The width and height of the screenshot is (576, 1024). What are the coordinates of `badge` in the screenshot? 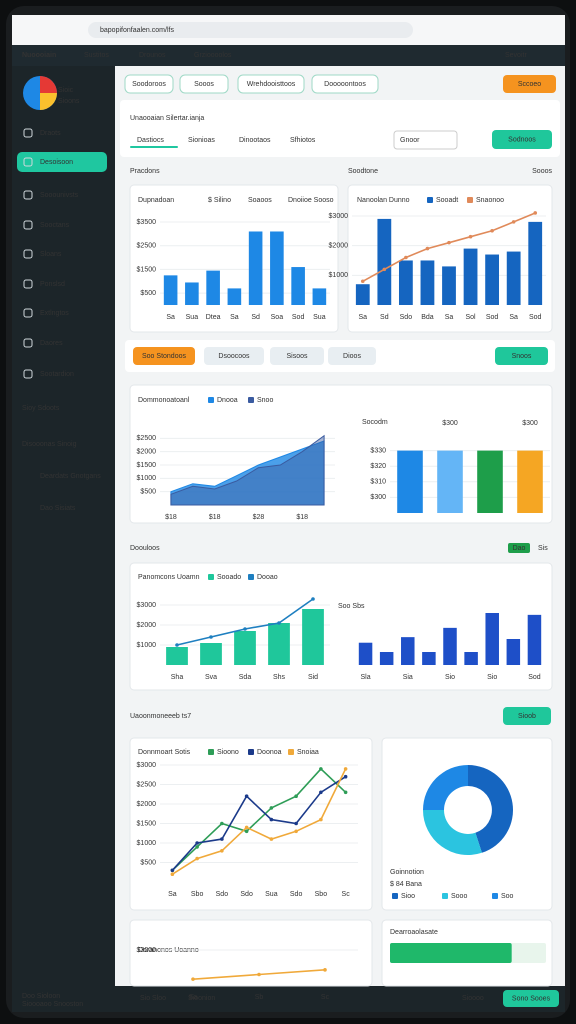 It's located at (519, 548).